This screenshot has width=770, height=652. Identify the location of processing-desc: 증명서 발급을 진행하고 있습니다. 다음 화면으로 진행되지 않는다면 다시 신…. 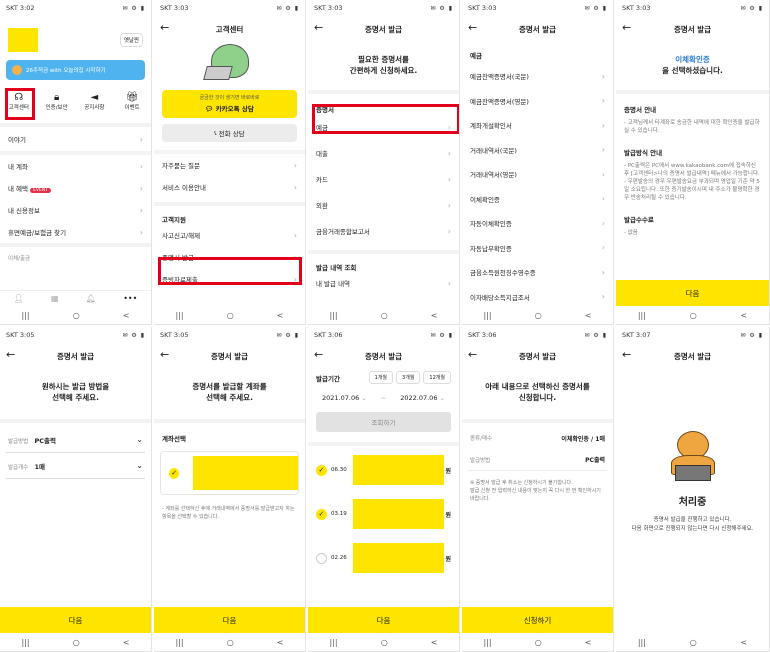
(692, 524).